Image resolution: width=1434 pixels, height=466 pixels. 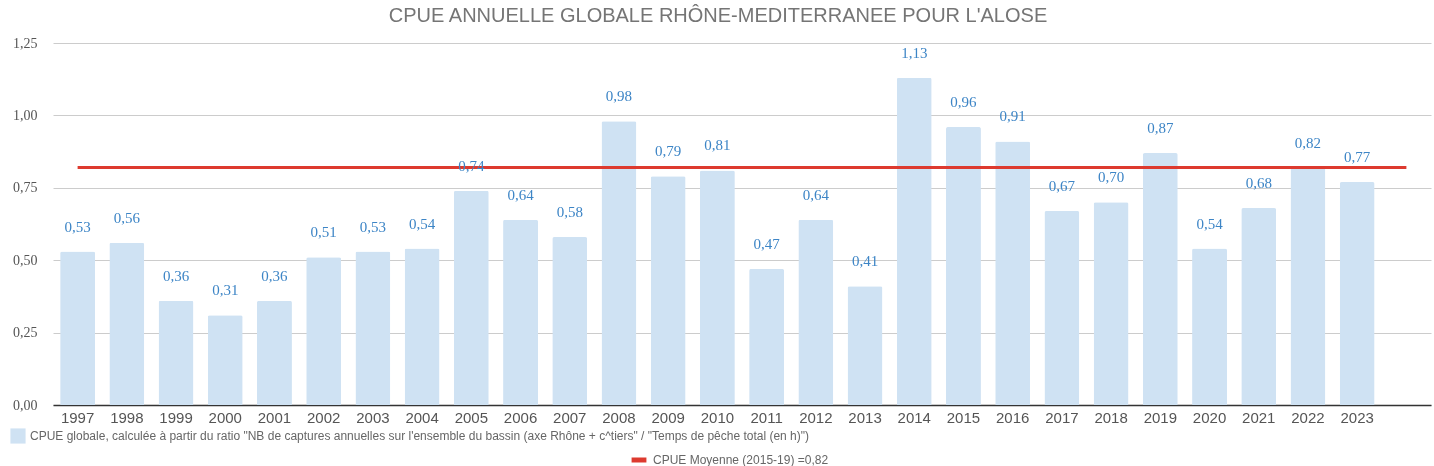 What do you see at coordinates (127, 417) in the screenshot?
I see `x-tick-label: 1998` at bounding box center [127, 417].